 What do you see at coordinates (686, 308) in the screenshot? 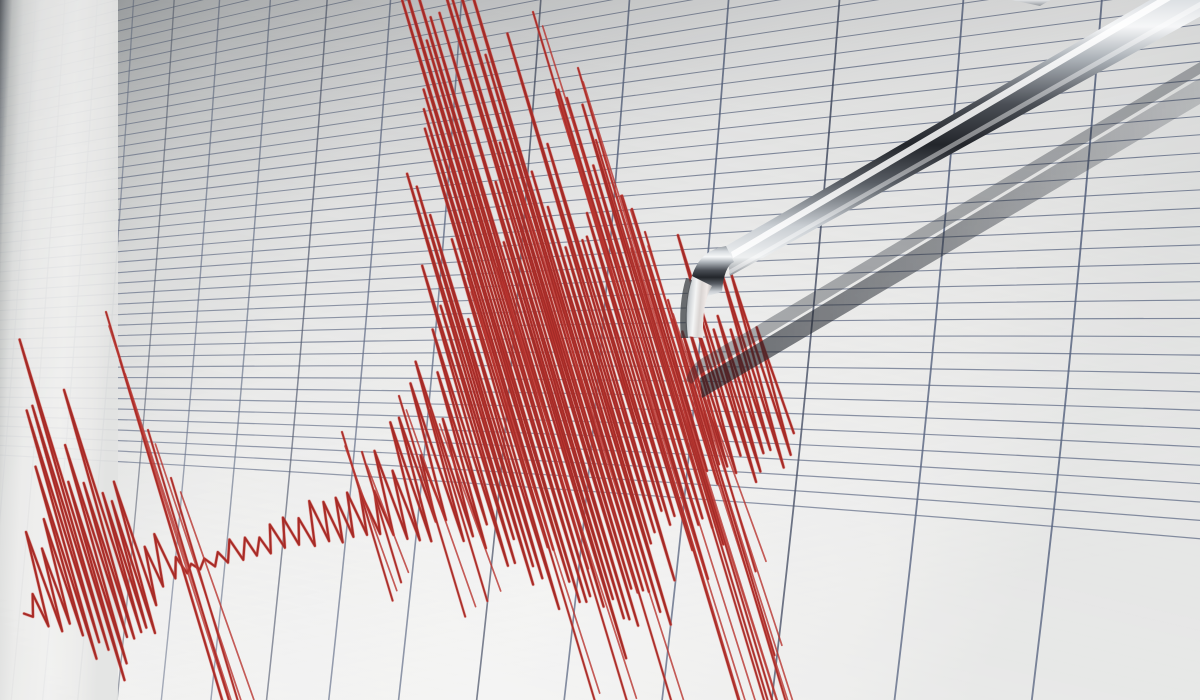
I see `stylus-tip-edge` at bounding box center [686, 308].